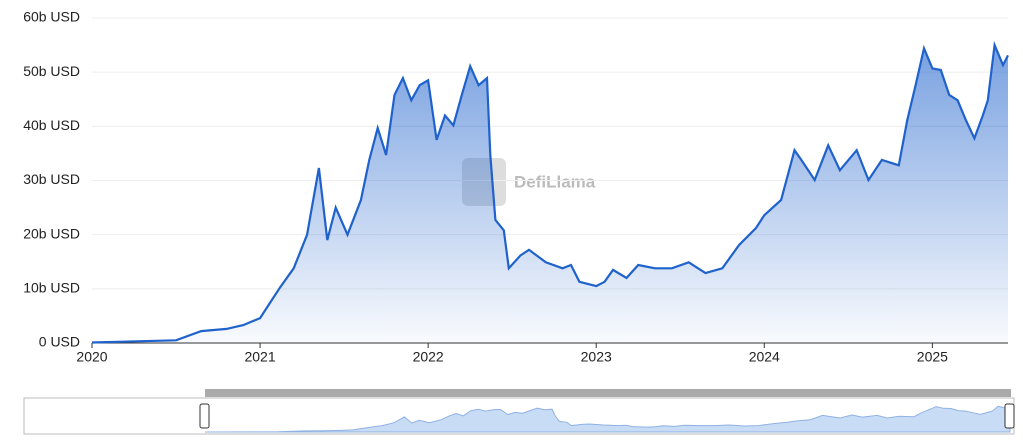 The width and height of the screenshot is (1023, 447). What do you see at coordinates (51, 233) in the screenshot?
I see `y-tick-label: 20b USD` at bounding box center [51, 233].